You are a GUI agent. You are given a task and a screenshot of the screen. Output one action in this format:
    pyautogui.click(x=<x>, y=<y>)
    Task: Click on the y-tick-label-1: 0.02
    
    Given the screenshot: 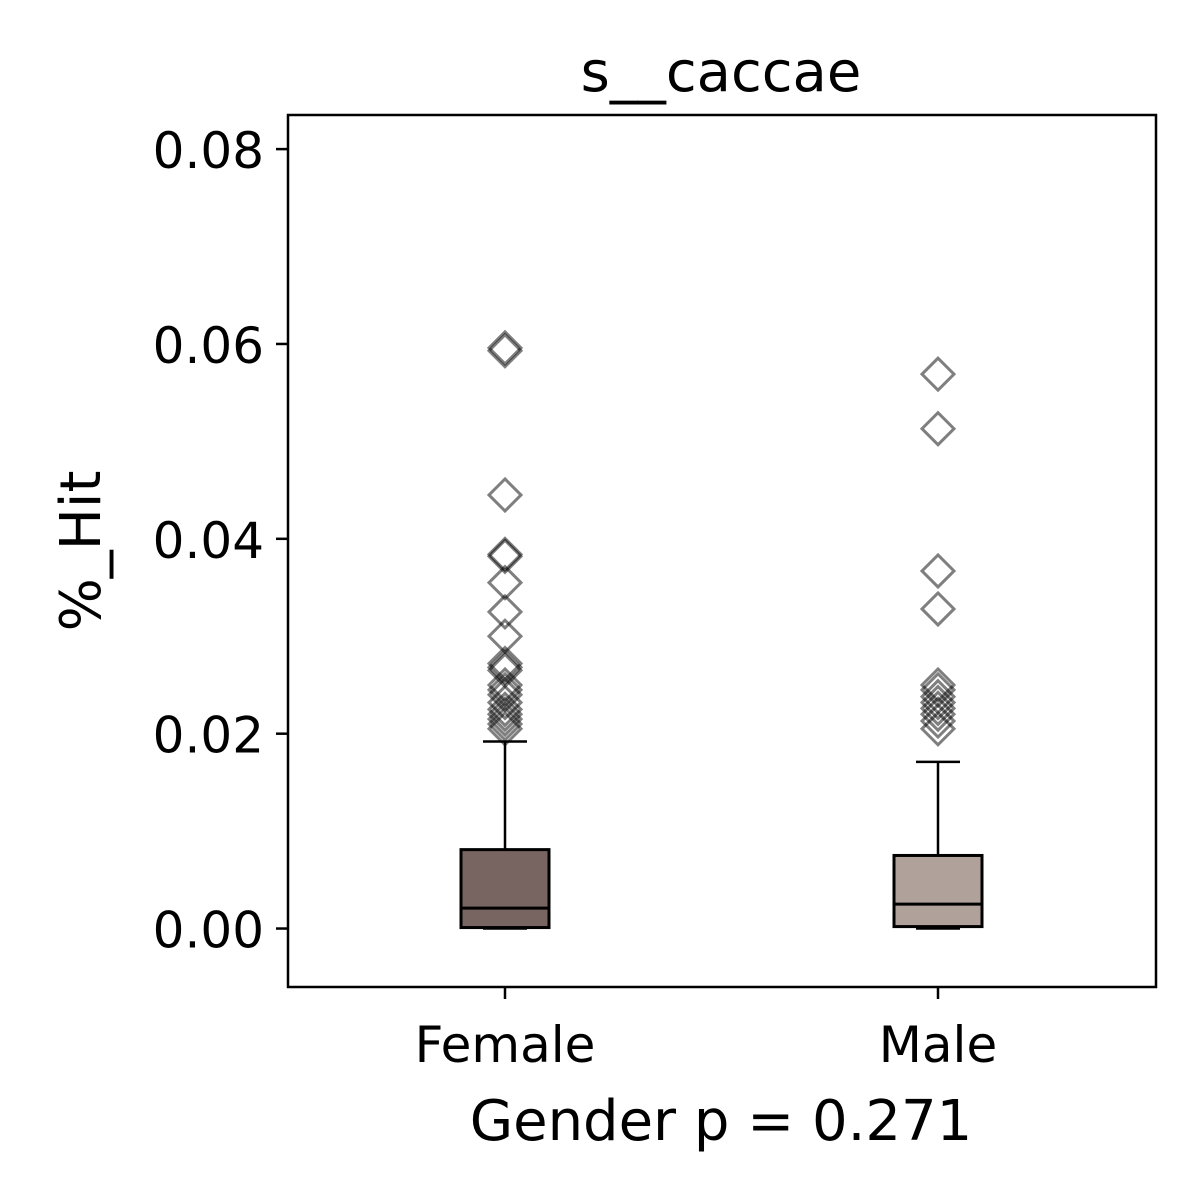 What is the action you would take?
    pyautogui.click(x=208, y=736)
    